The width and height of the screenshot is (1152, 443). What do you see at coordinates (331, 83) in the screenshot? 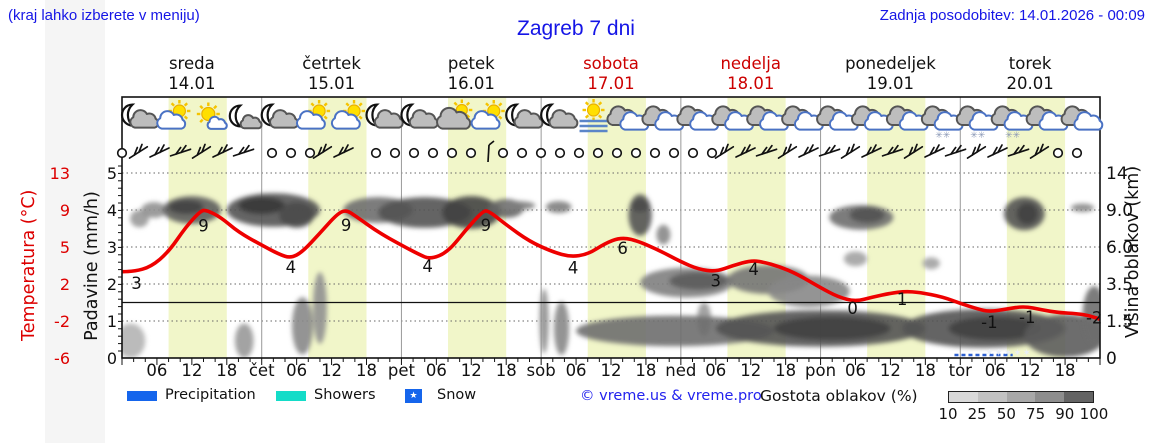
I see `day-header-date: 15.01` at bounding box center [331, 83].